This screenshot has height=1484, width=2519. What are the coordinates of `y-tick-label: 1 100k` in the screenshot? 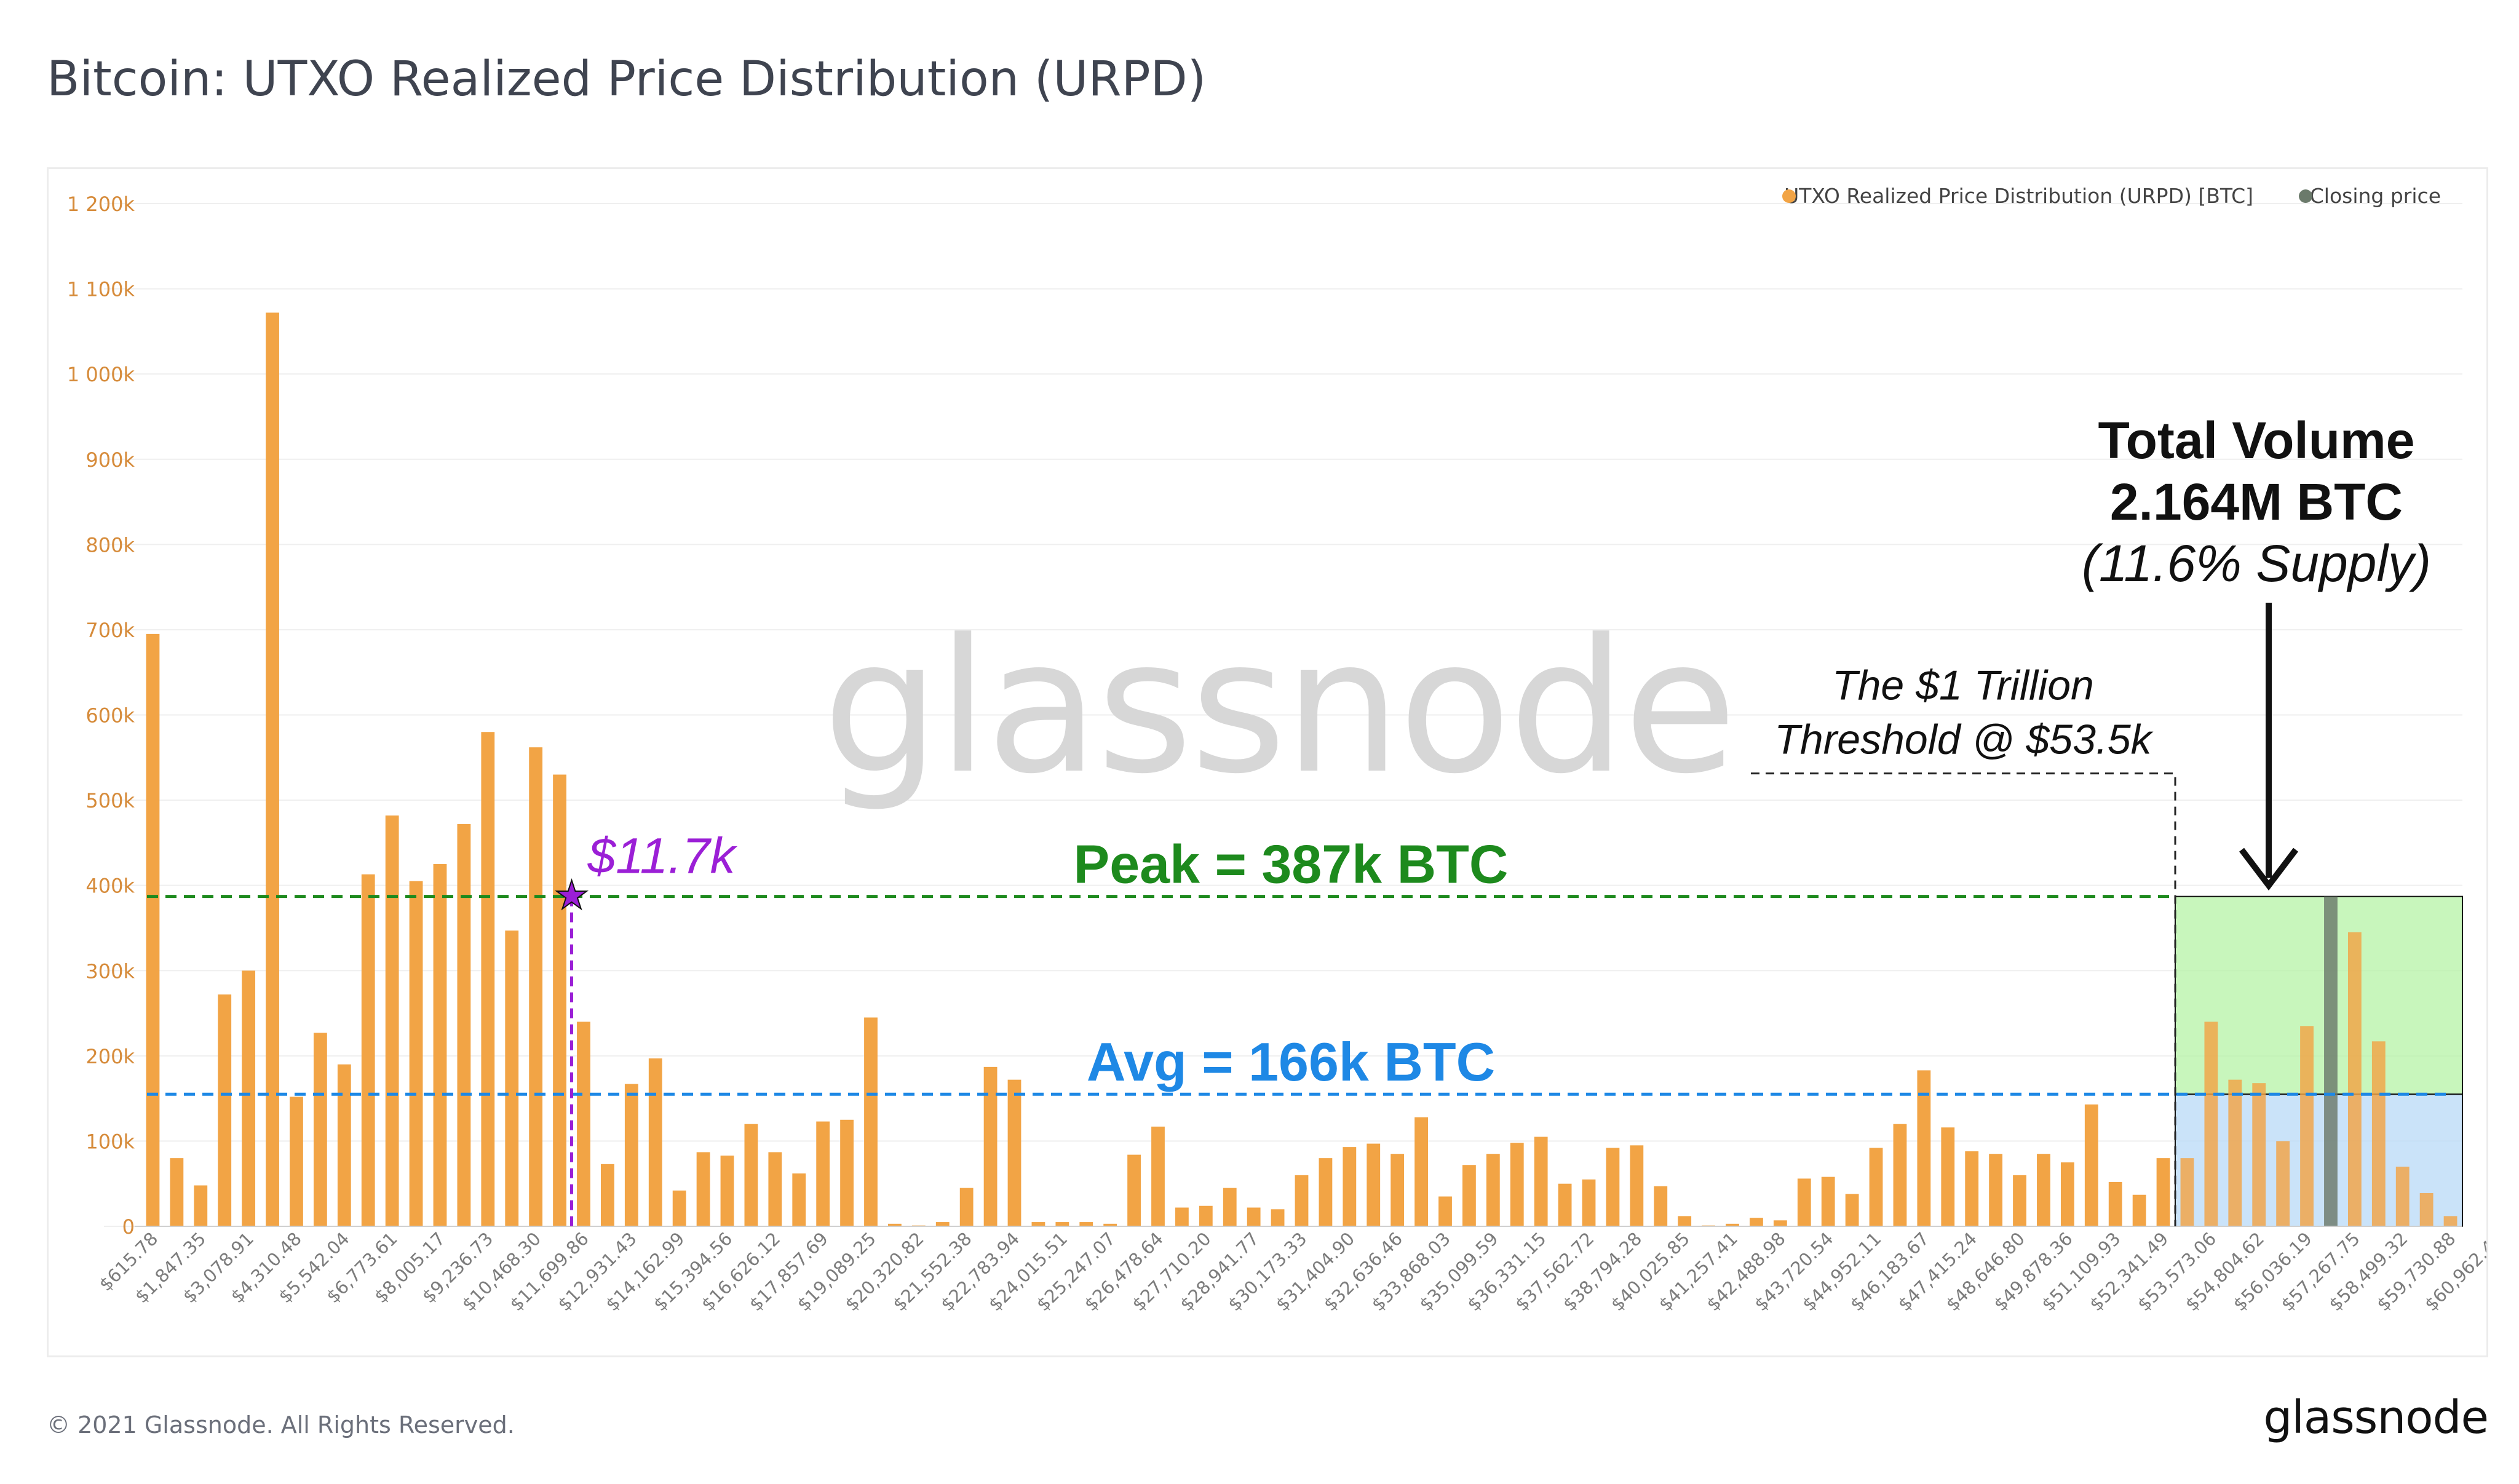 It's located at (101, 289).